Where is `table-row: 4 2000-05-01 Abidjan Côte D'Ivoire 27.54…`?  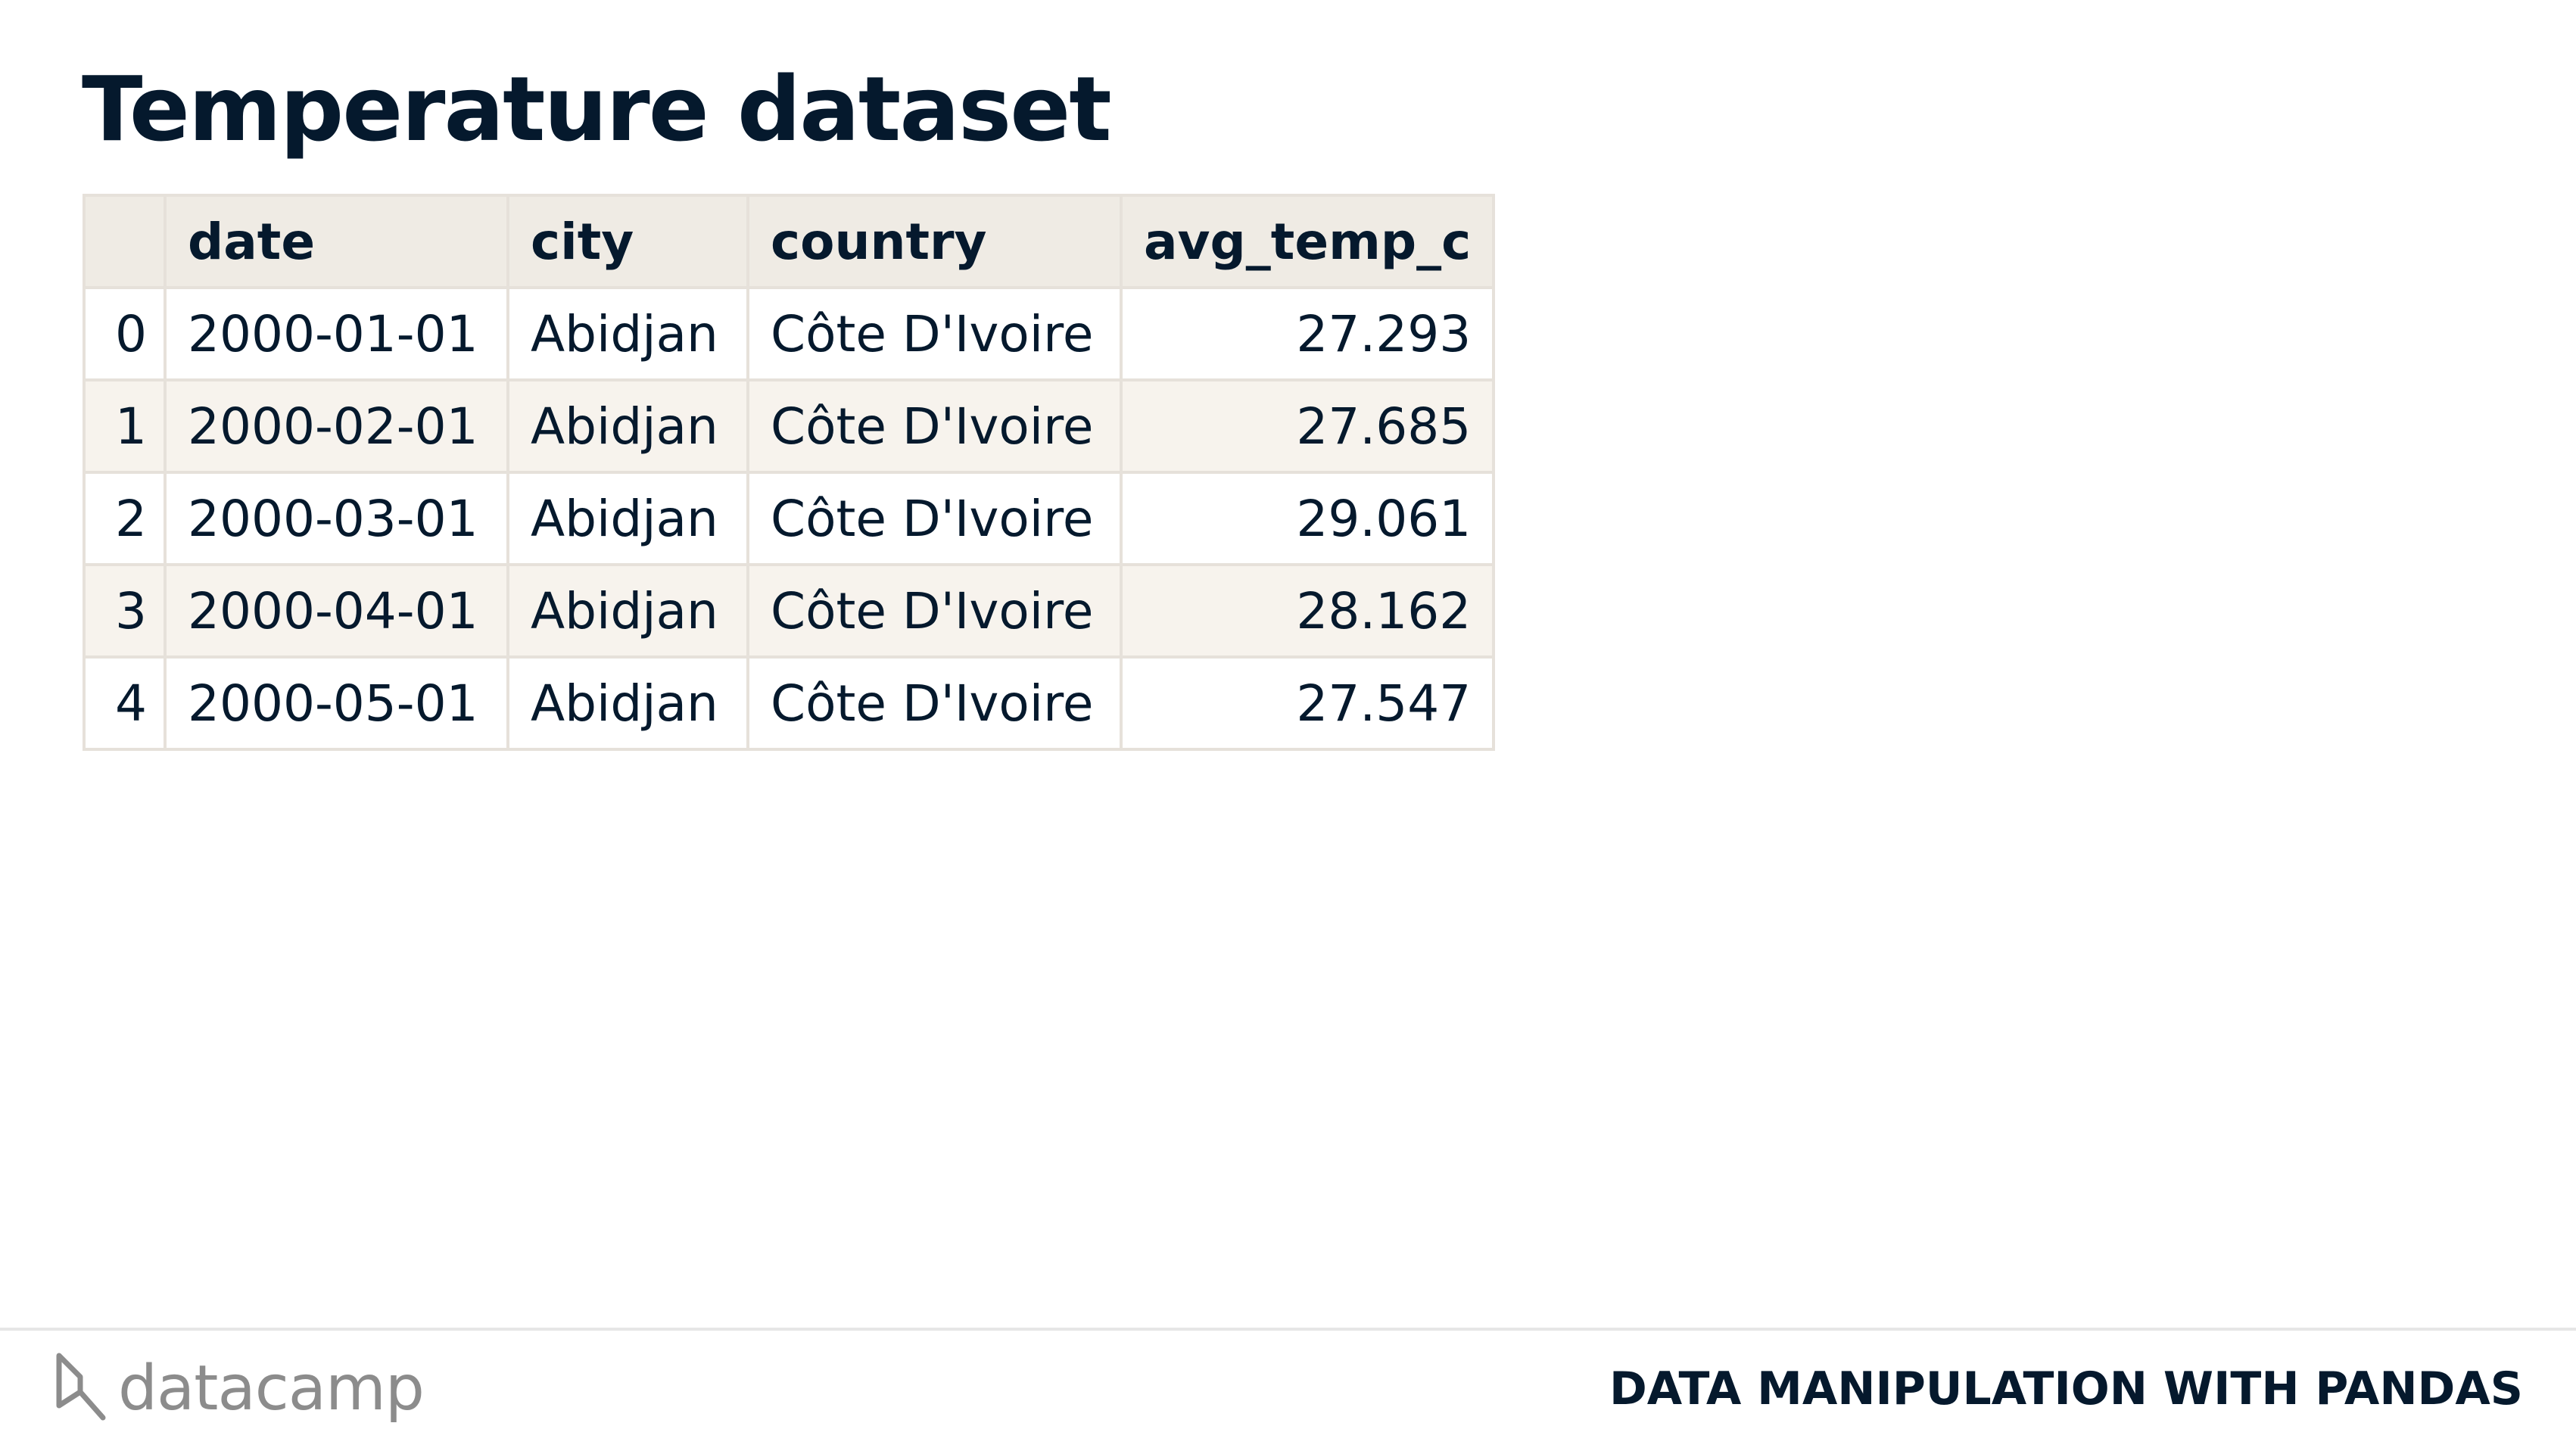 table-row: 4 2000-05-01 Abidjan Côte D'Ivoire 27.54… is located at coordinates (790, 703).